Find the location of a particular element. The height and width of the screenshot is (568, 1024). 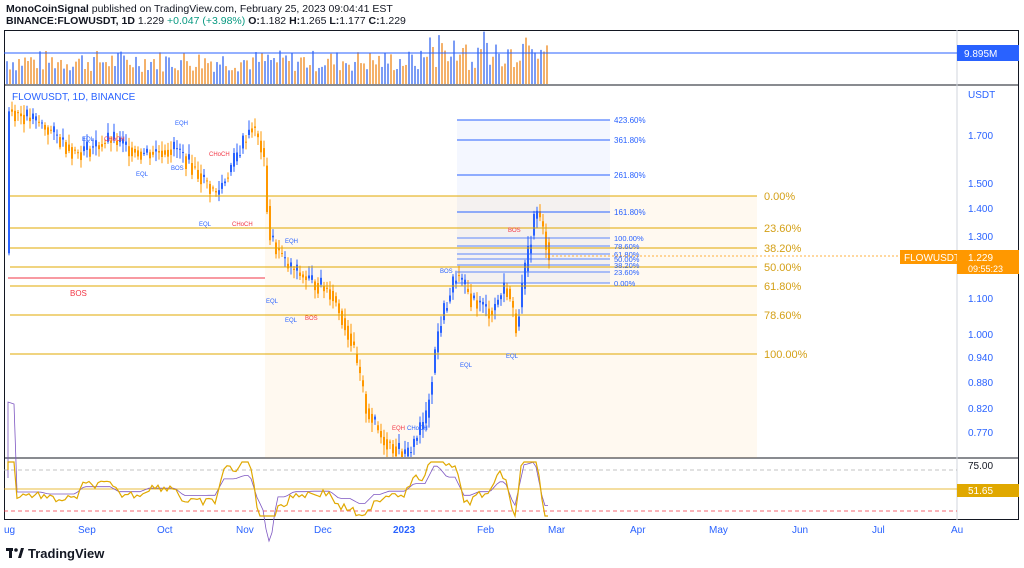

publisher-name: MonoCoinSignal is located at coordinates (47, 9).